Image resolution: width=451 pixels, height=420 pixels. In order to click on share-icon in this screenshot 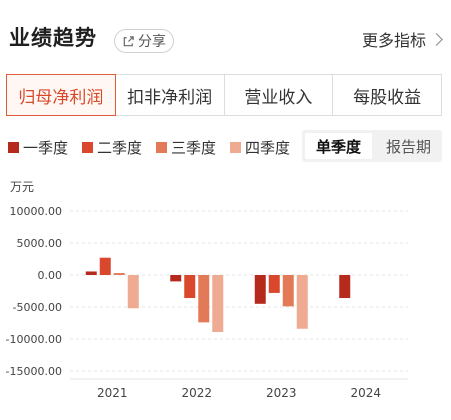, I will do `click(128, 40)`.